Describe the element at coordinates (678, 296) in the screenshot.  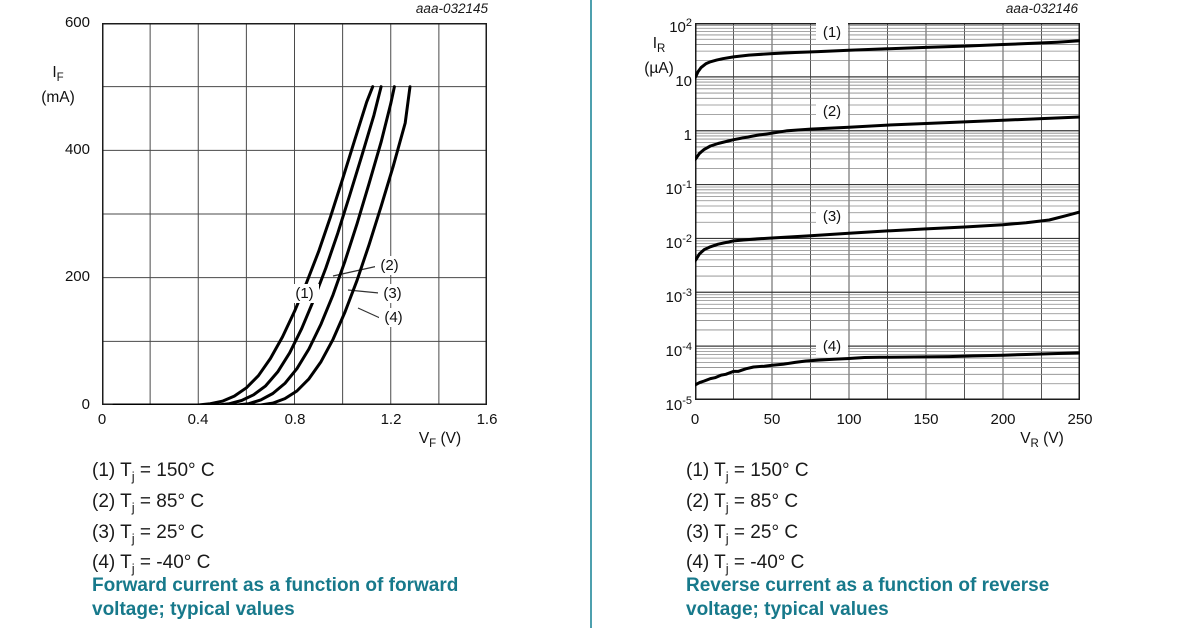
I see `y-tick: 10⁻³` at that location.